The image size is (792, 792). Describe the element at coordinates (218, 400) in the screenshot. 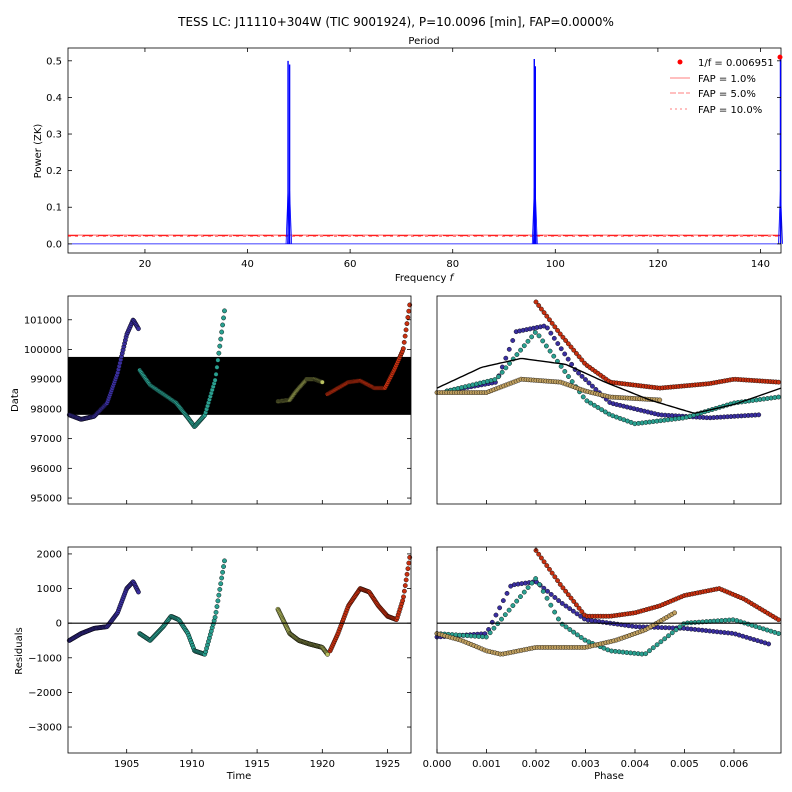

I see `data-time-plot: 95000 96000 97000 98000 99000 100000 101000` at that location.